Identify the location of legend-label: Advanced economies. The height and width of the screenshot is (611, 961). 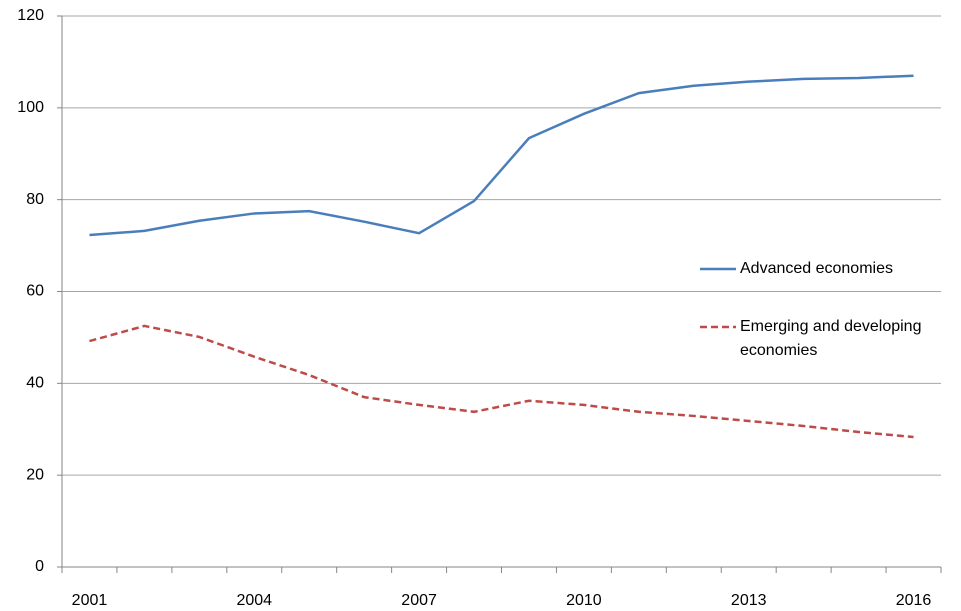
(816, 268).